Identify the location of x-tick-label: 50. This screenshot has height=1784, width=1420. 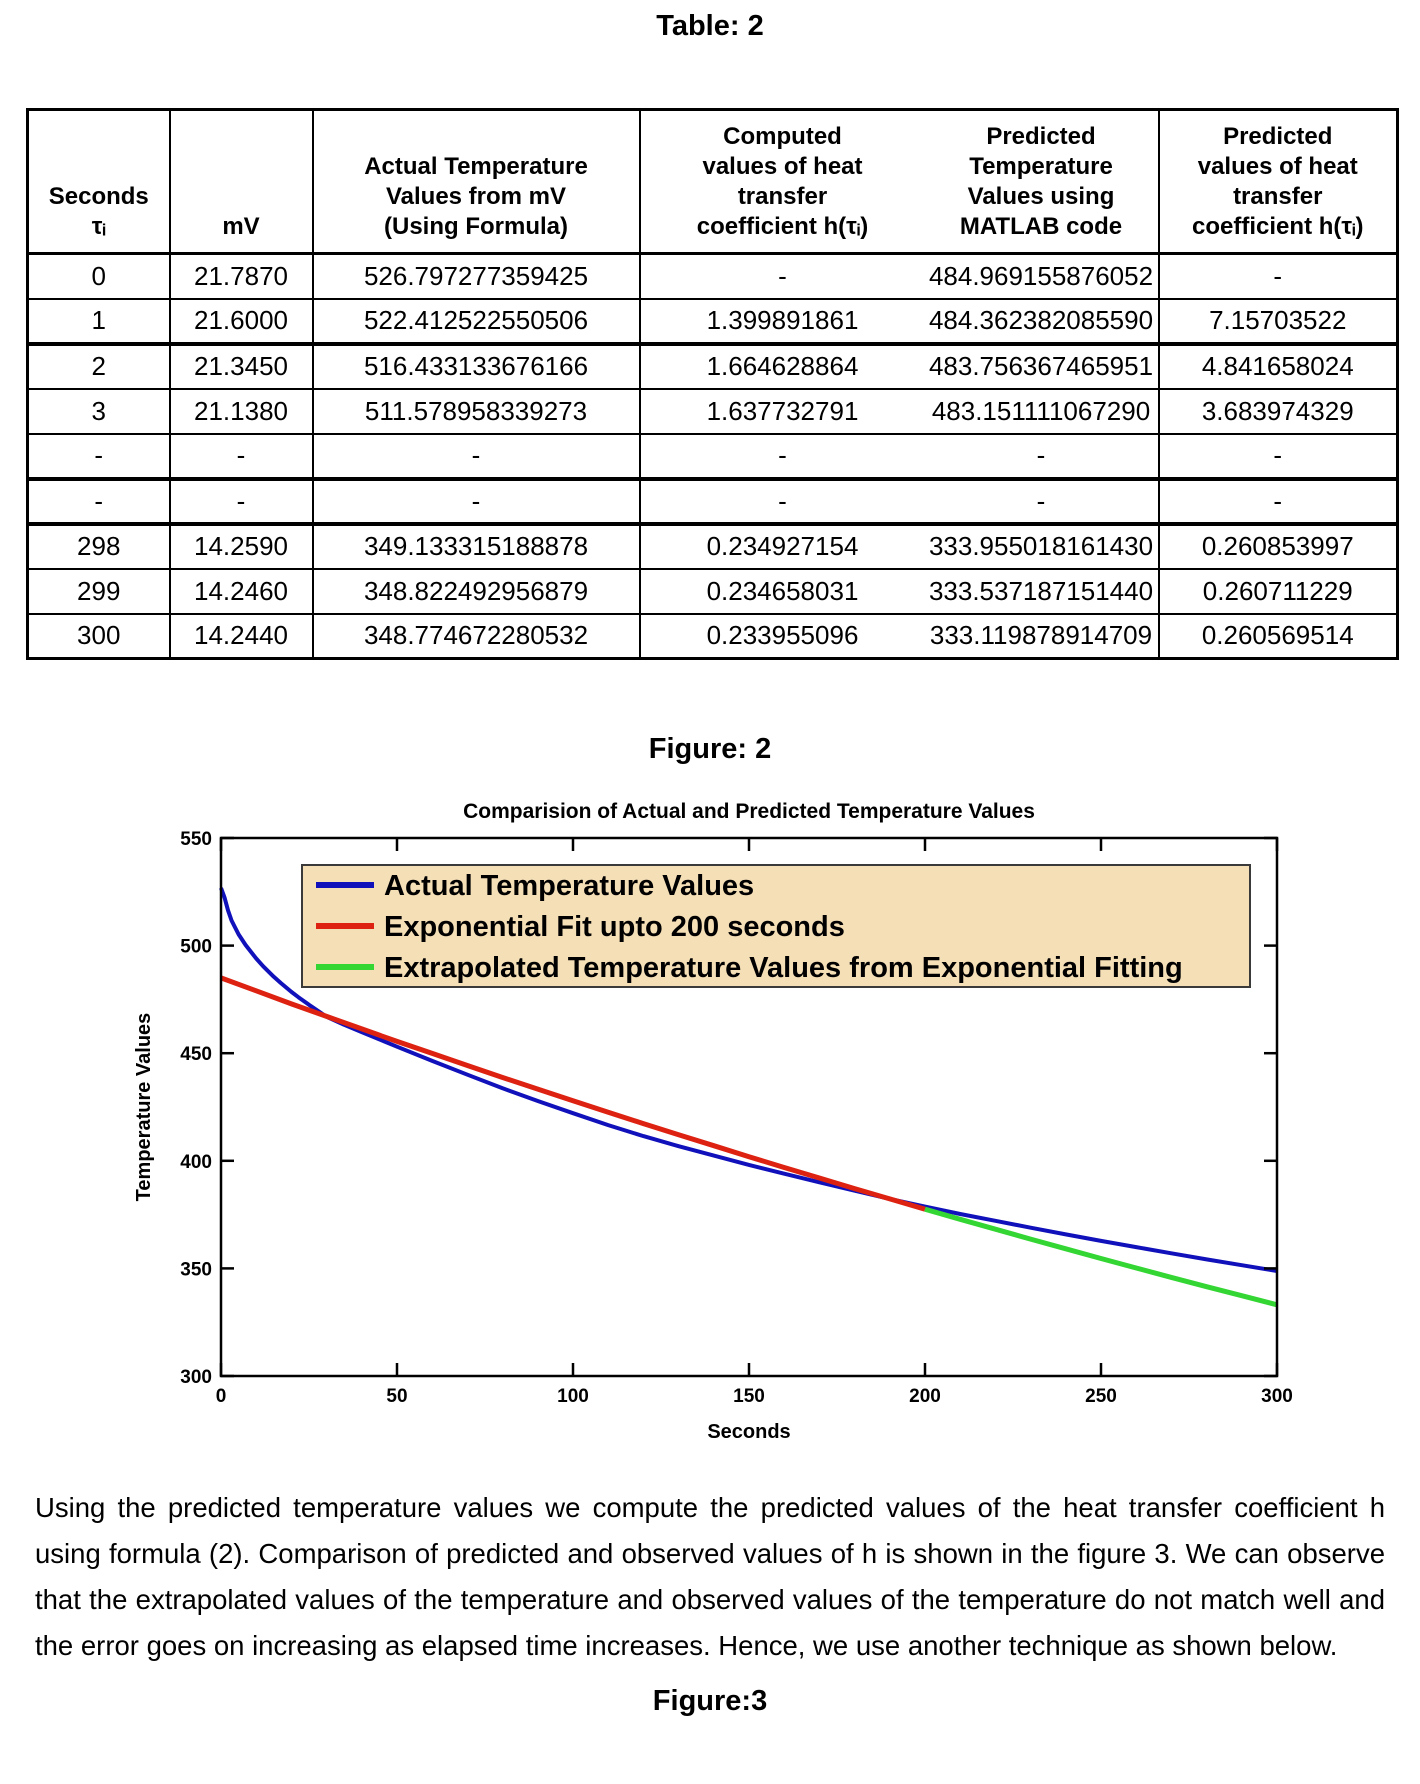
(396, 1396).